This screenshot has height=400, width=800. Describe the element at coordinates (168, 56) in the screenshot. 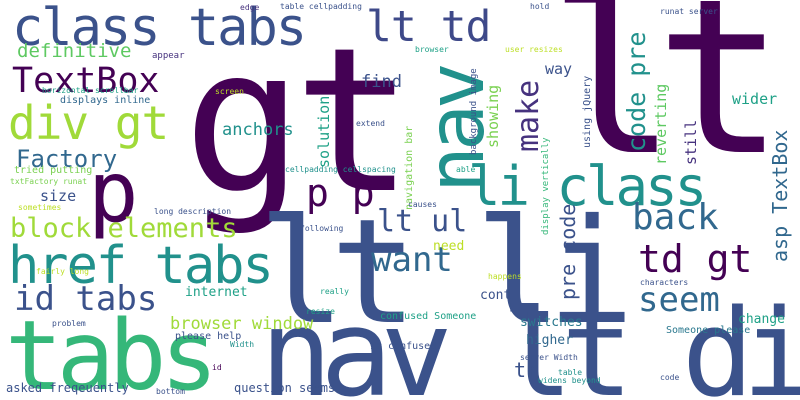

I see `word-appear: appear` at that location.